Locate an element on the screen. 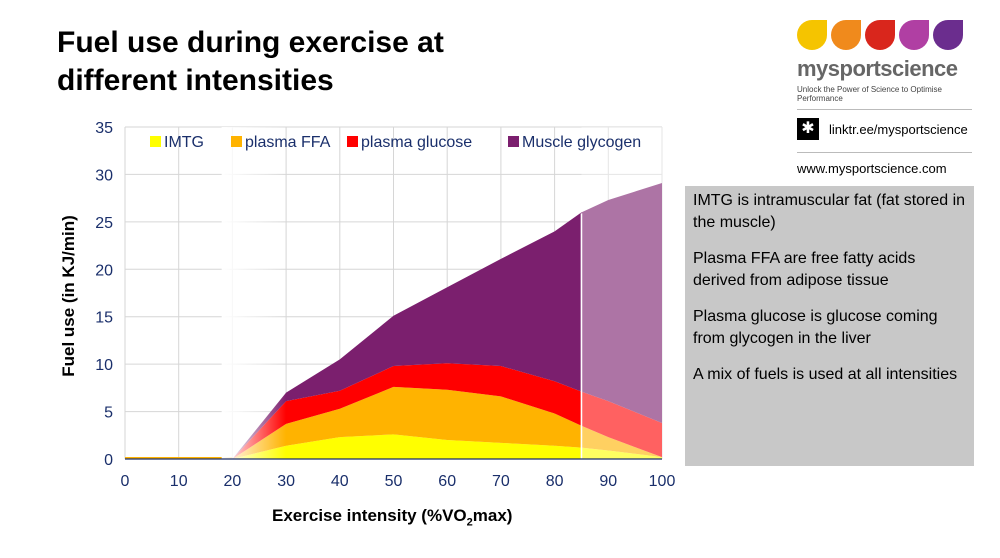 Image resolution: width=1000 pixels, height=558 pixels. legend-label-1: plasma FFA is located at coordinates (288, 142).